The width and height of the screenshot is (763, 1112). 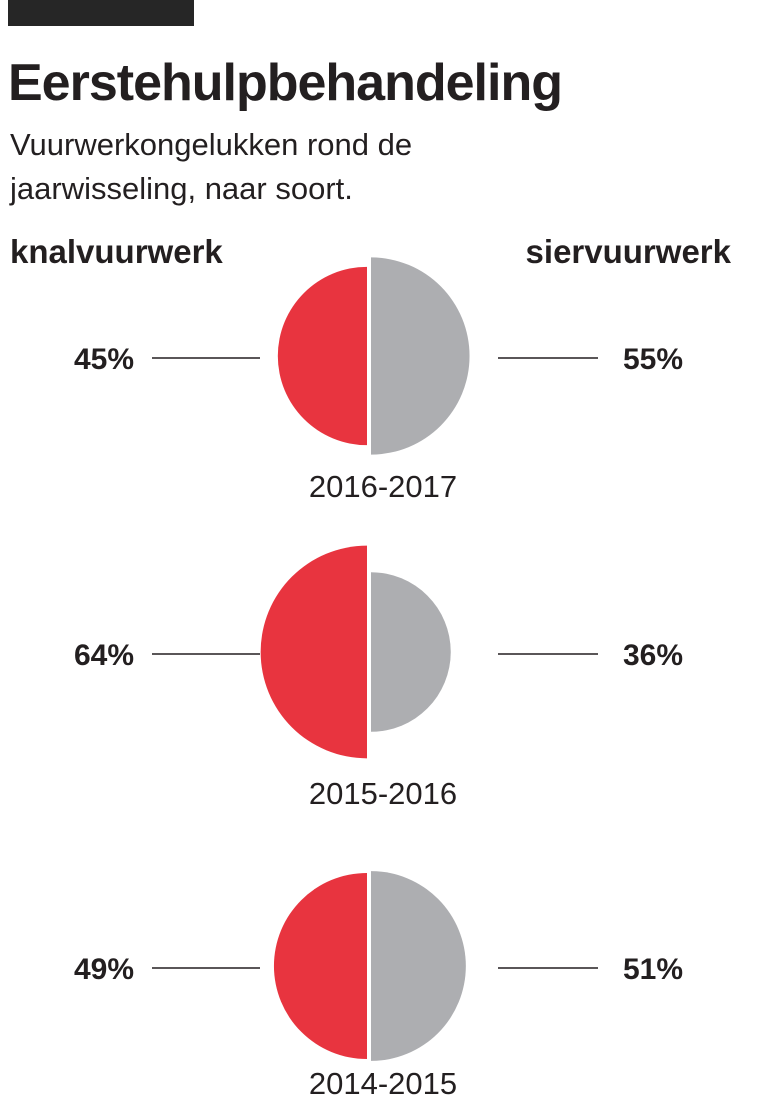 What do you see at coordinates (104, 969) in the screenshot?
I see `knalvuurwerk-label-2014-2015: 49%` at bounding box center [104, 969].